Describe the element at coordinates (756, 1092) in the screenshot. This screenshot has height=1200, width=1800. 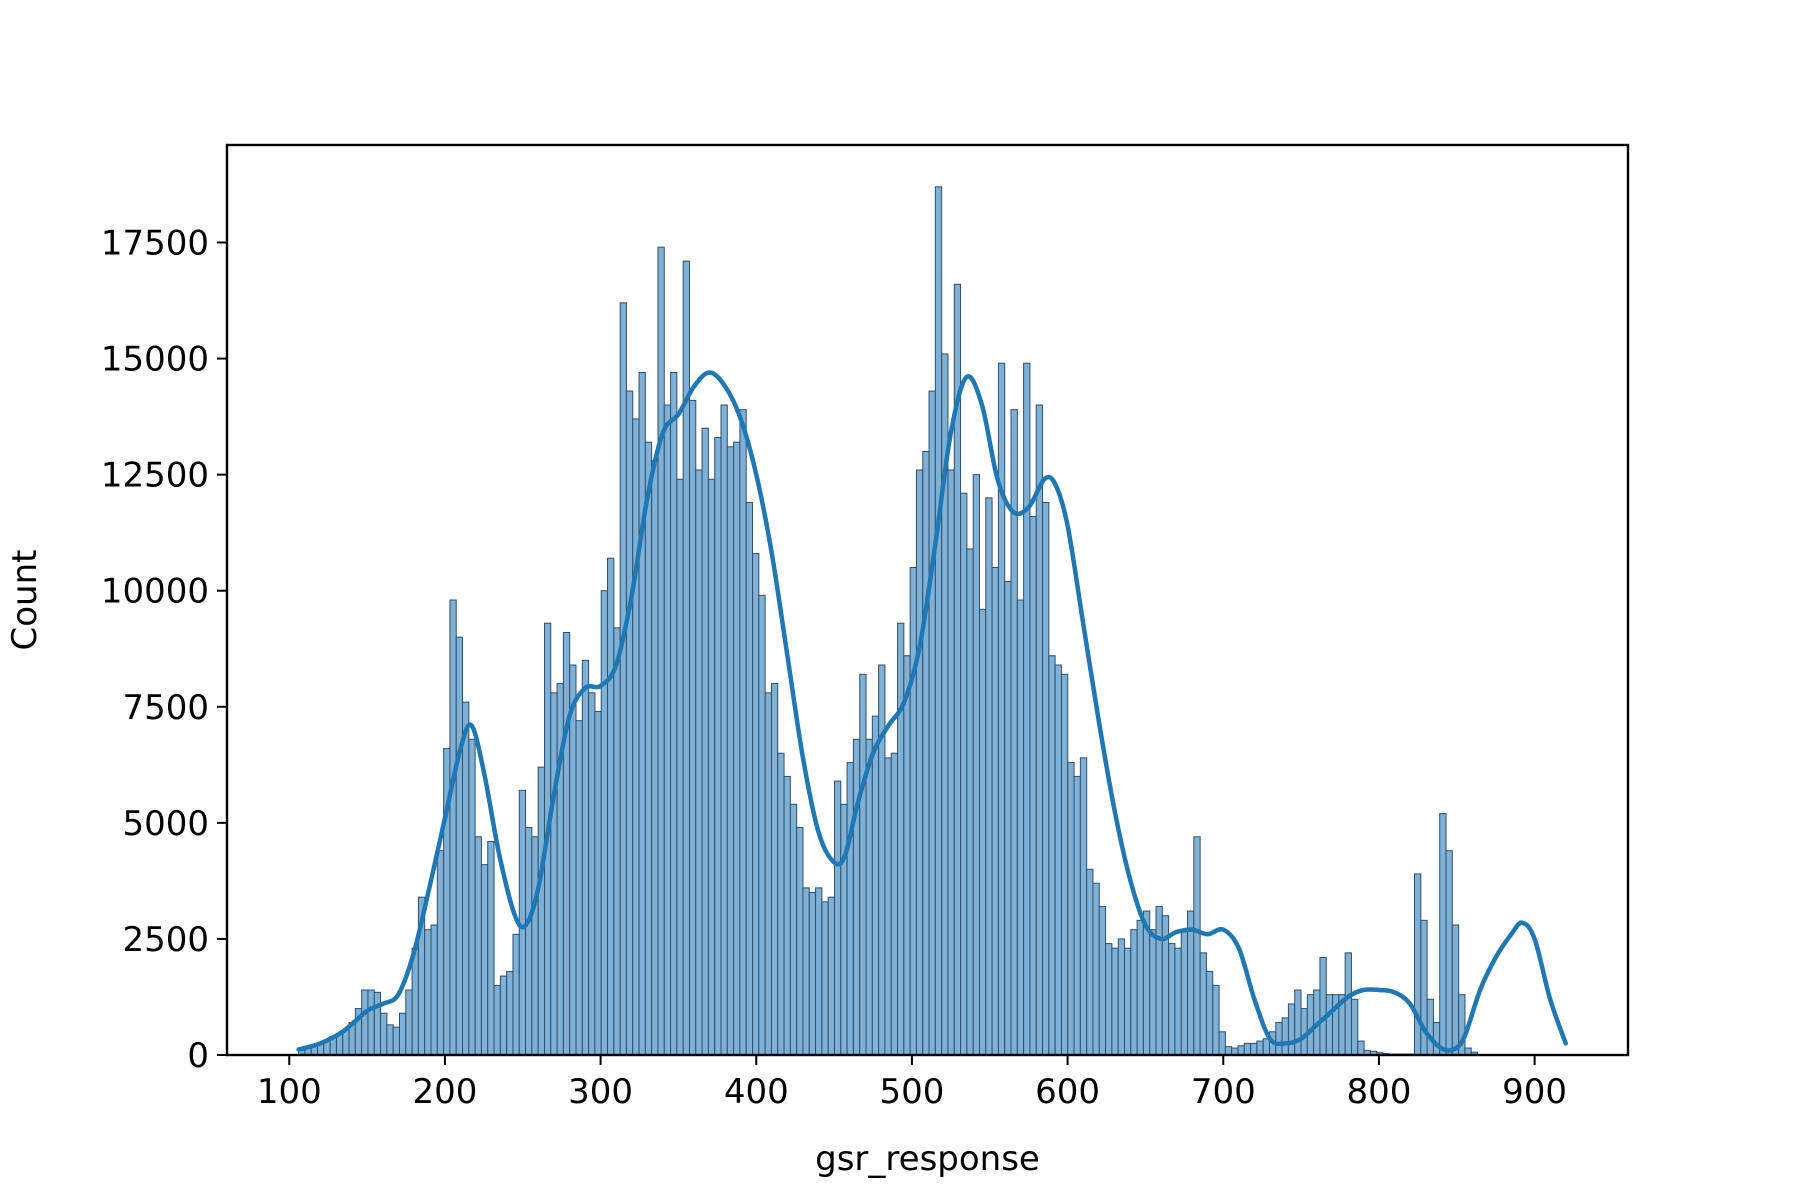
I see `x-tick-label: 400` at that location.